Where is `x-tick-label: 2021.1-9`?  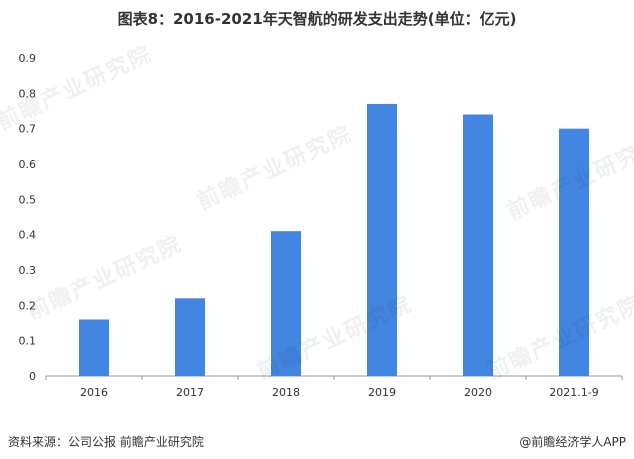 x-tick-label: 2021.1-9 is located at coordinates (573, 392).